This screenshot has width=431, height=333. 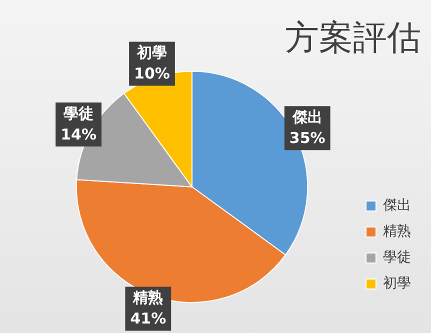 I want to click on legend-label: 精熟, so click(x=397, y=232).